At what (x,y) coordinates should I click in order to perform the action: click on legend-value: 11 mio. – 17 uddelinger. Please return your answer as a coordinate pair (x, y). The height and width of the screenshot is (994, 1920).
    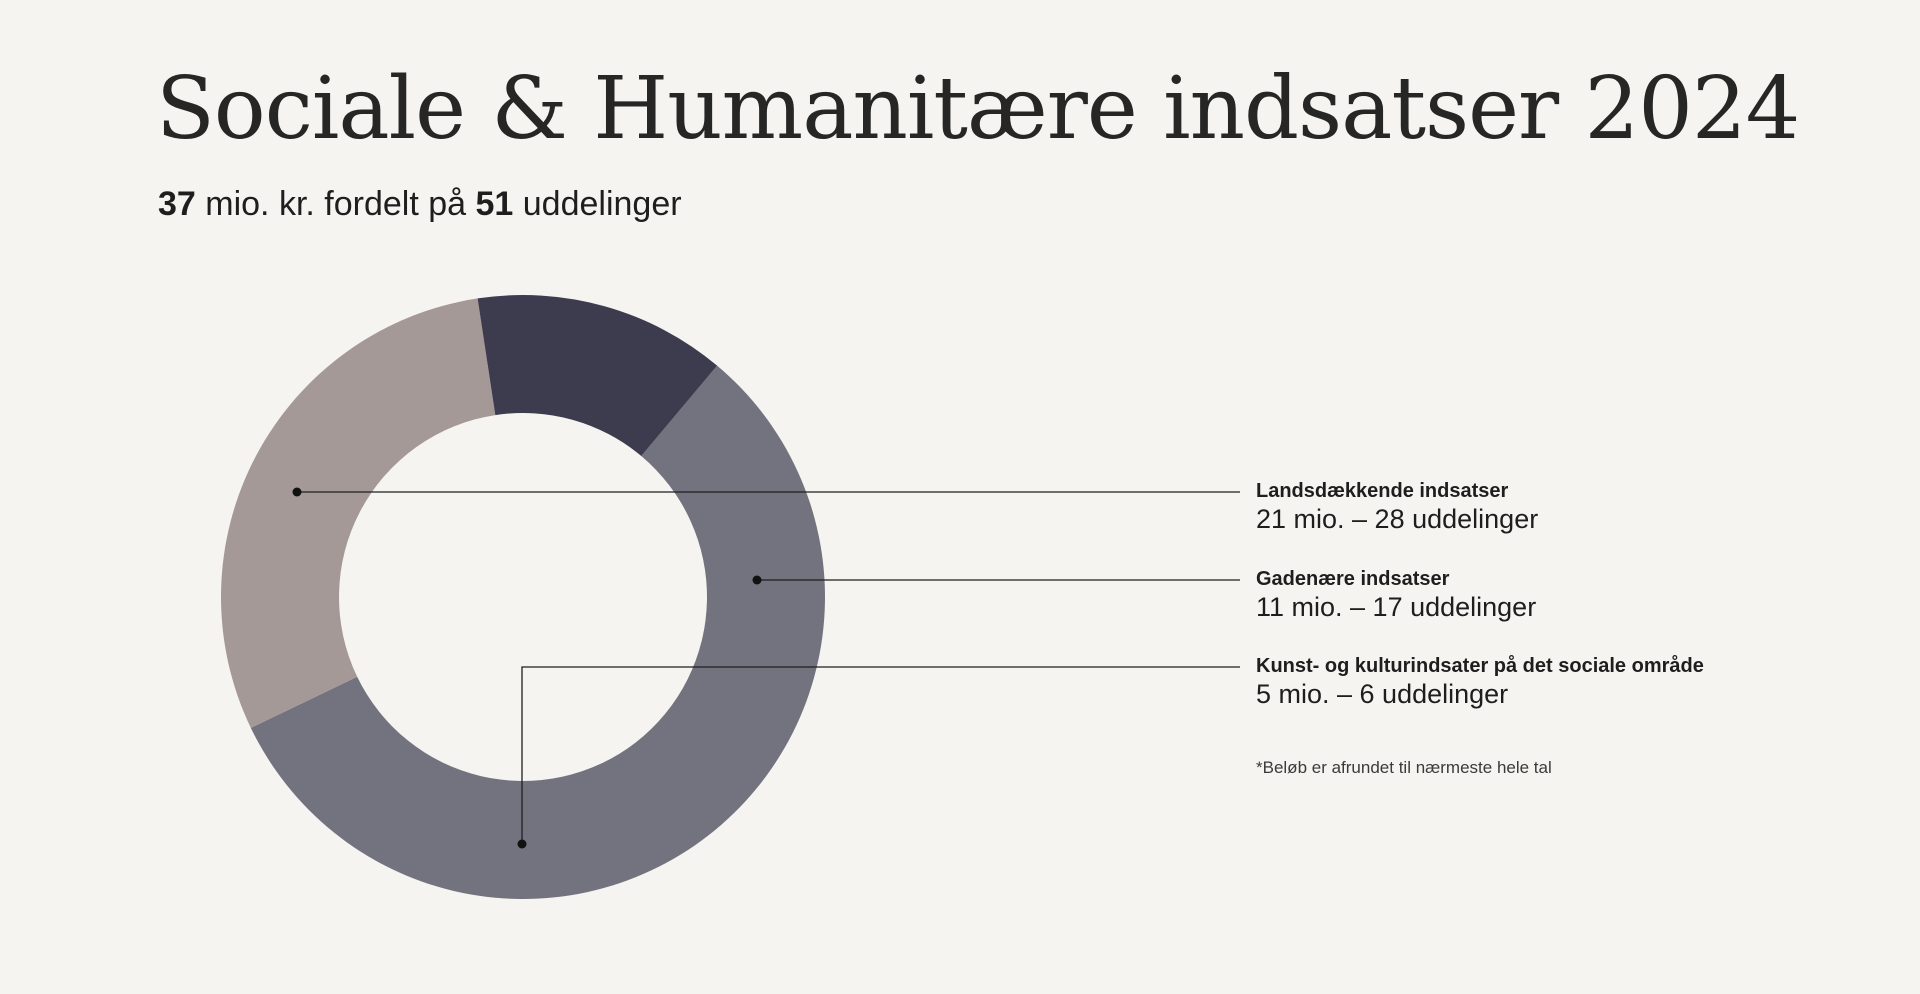
    Looking at the image, I should click on (1396, 607).